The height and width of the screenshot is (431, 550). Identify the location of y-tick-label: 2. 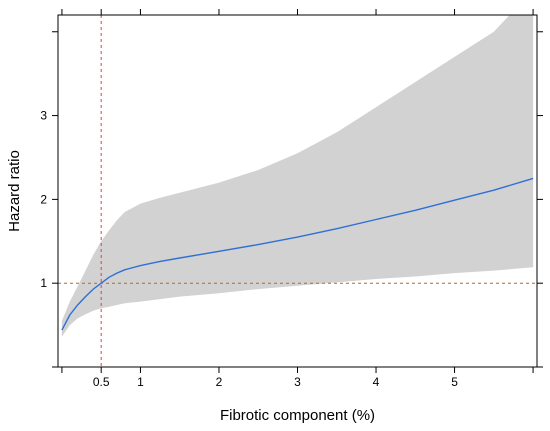
(43, 199).